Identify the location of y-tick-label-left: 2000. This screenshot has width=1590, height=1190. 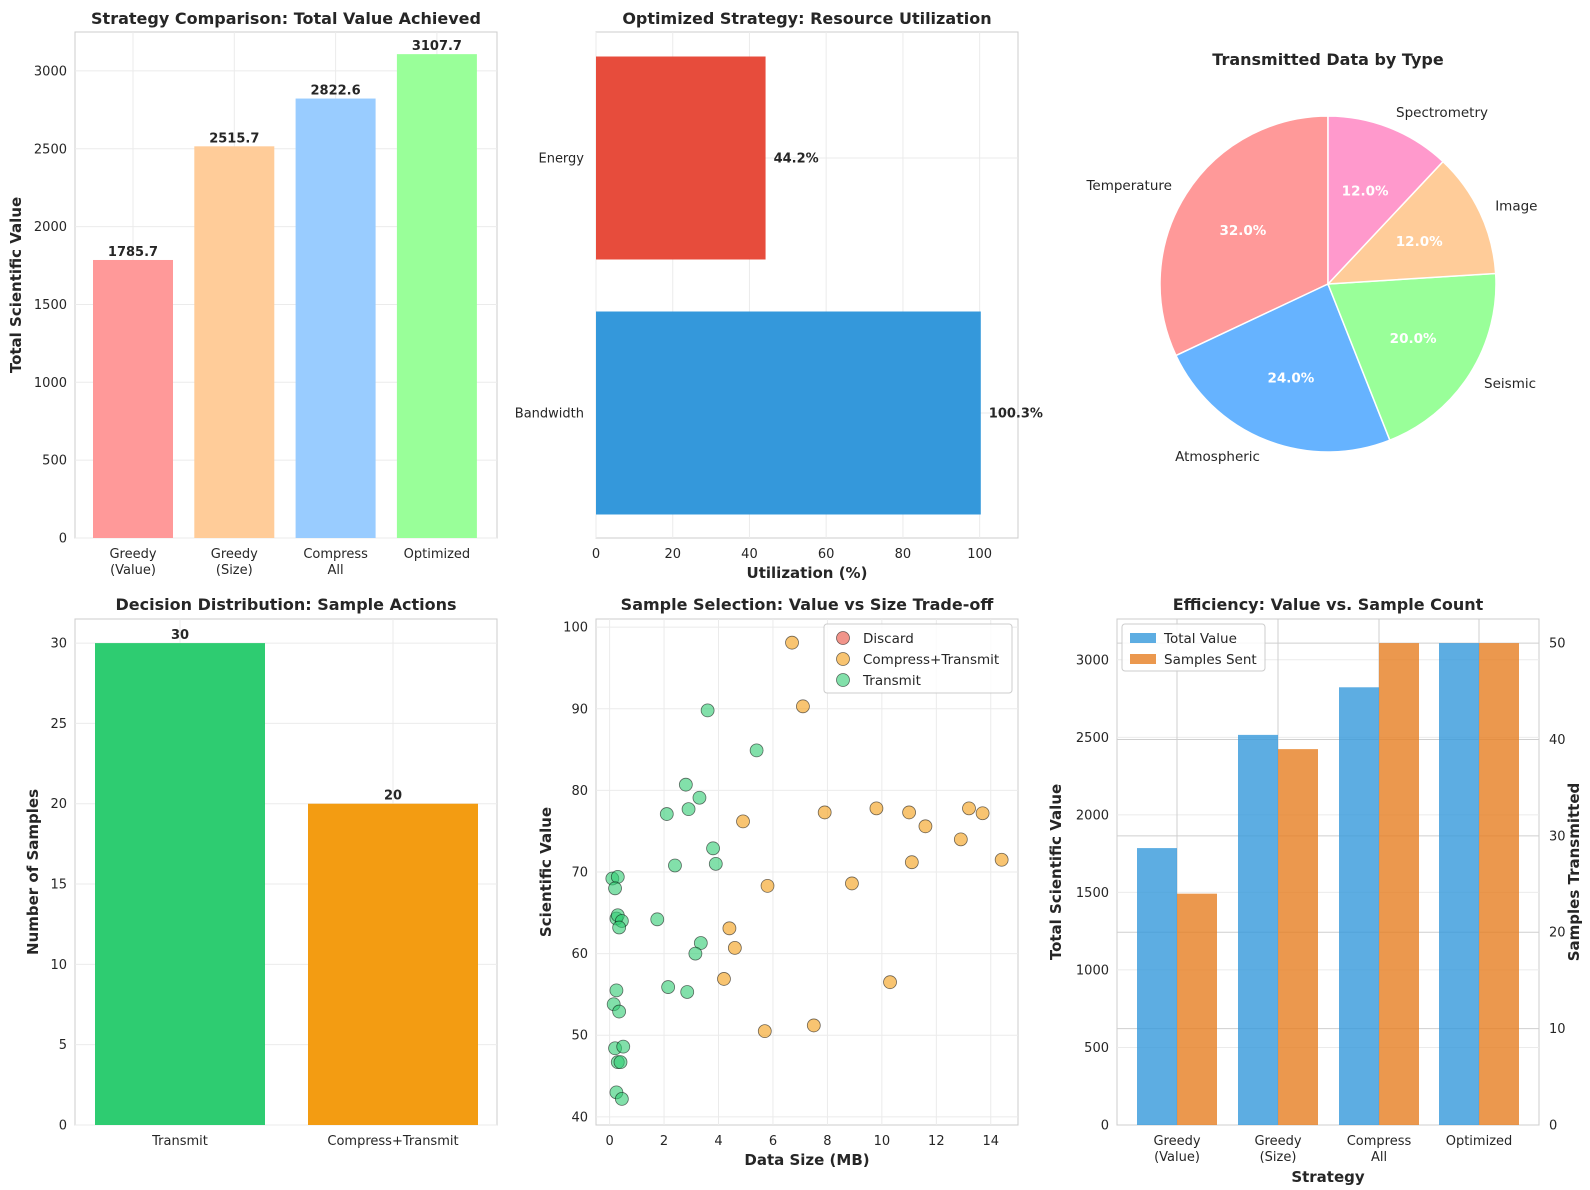
(1092, 815).